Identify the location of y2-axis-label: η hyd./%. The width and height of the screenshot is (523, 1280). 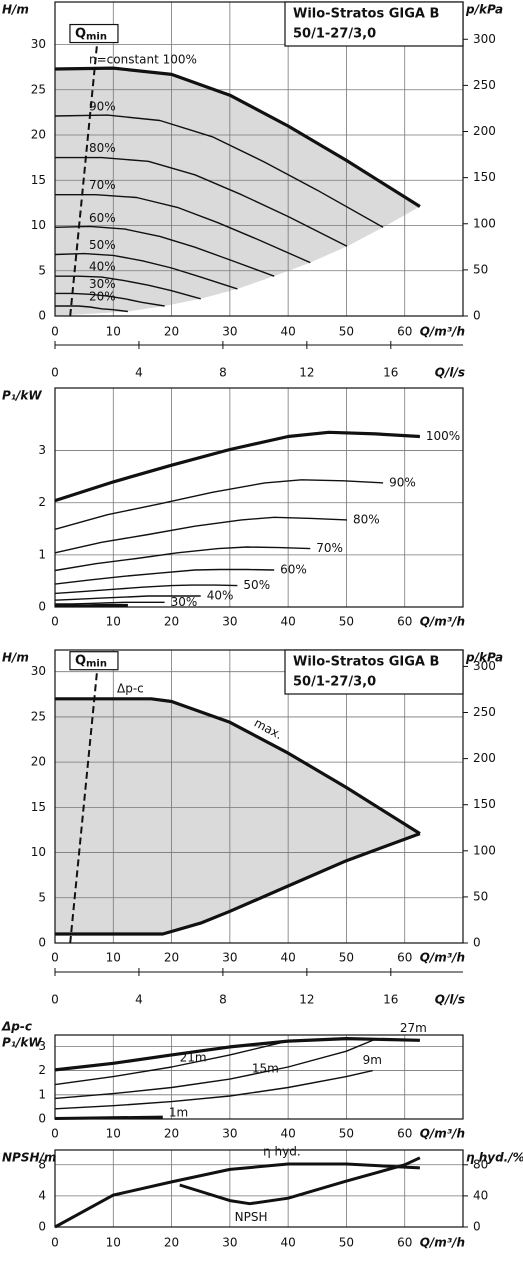
(494, 1158).